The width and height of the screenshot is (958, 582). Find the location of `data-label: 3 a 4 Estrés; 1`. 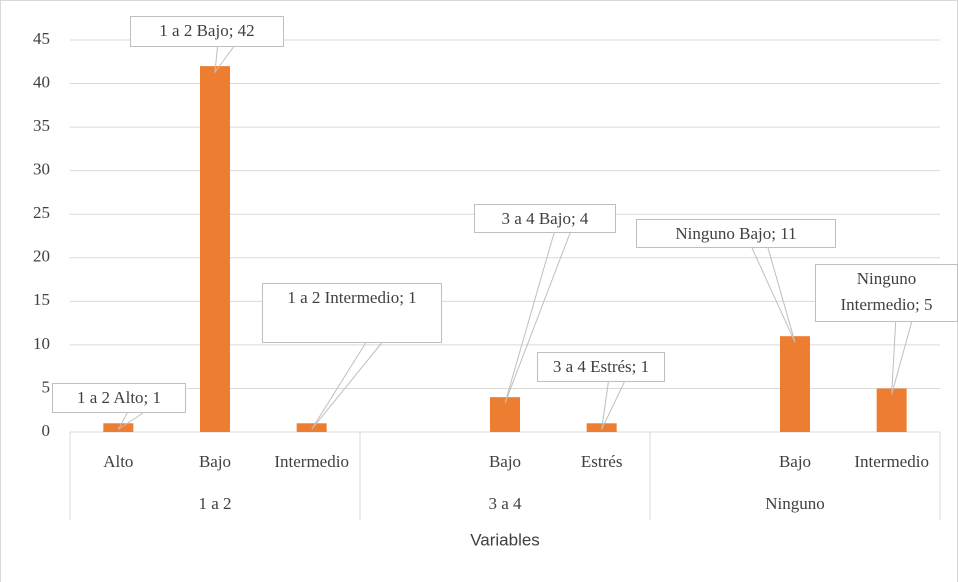

data-label: 3 a 4 Estrés; 1 is located at coordinates (601, 367).